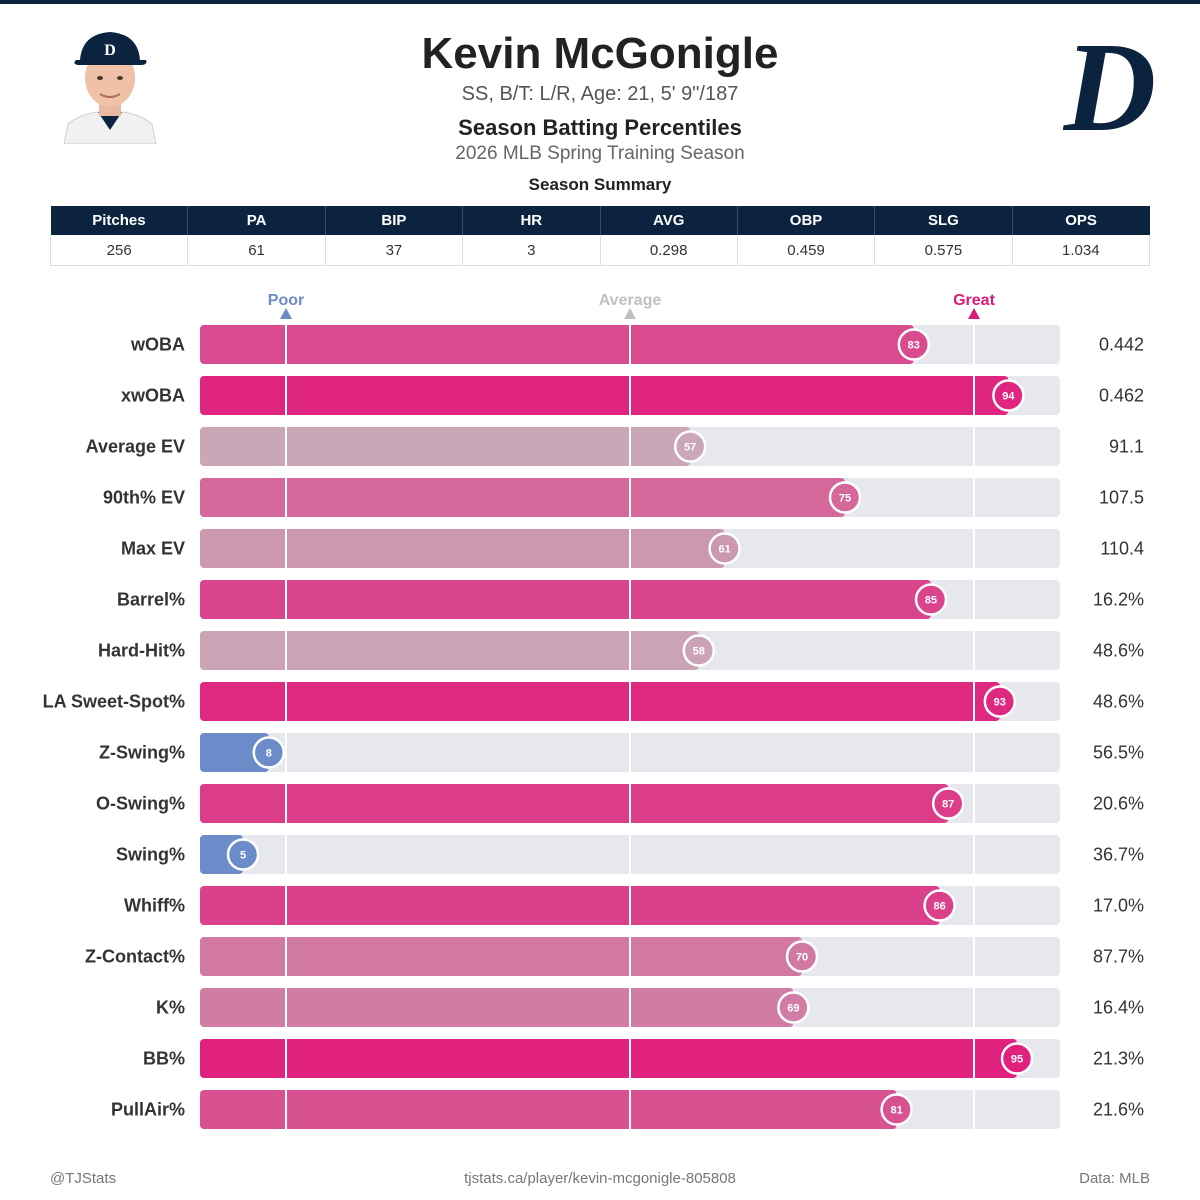  Describe the element at coordinates (1081, 250) in the screenshot. I see `summary-value-cell: 1.034` at that location.